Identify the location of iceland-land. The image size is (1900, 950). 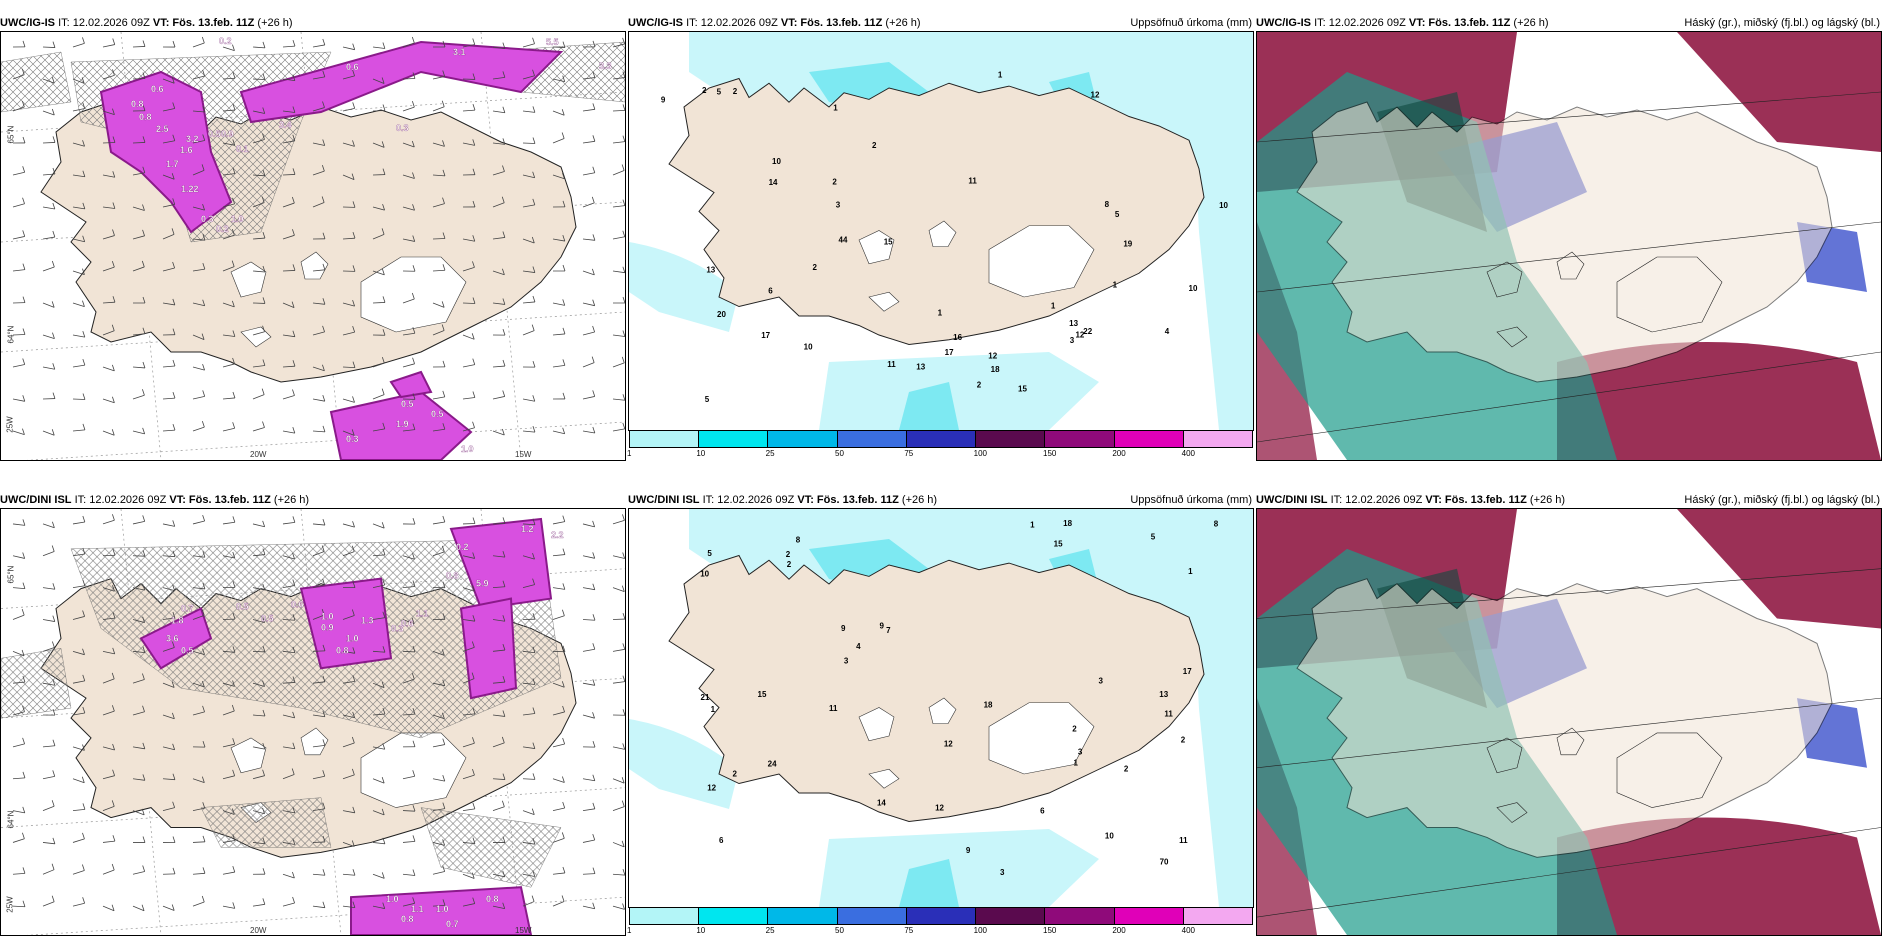
(1564, 718).